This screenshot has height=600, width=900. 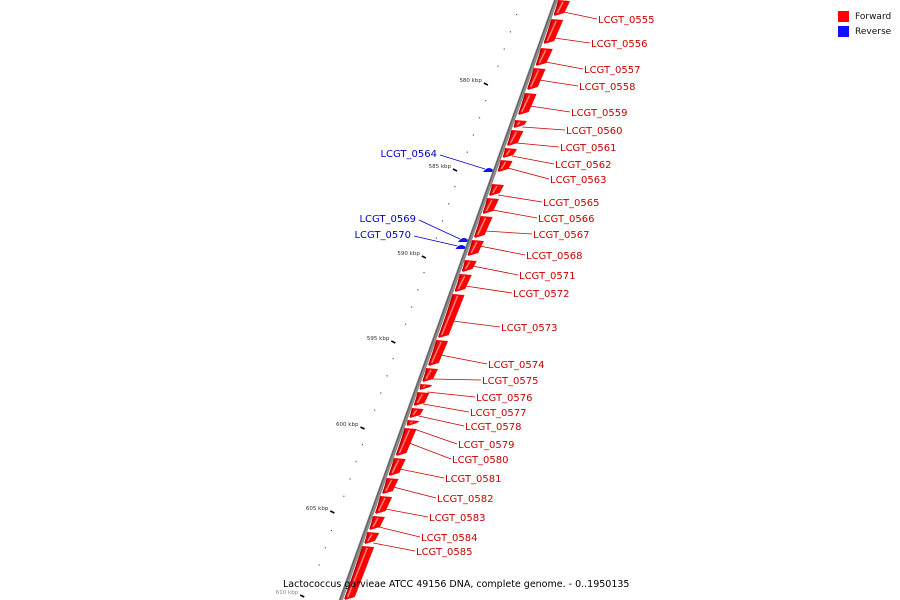 What do you see at coordinates (317, 509) in the screenshot?
I see `scale-label: 605 kbp` at bounding box center [317, 509].